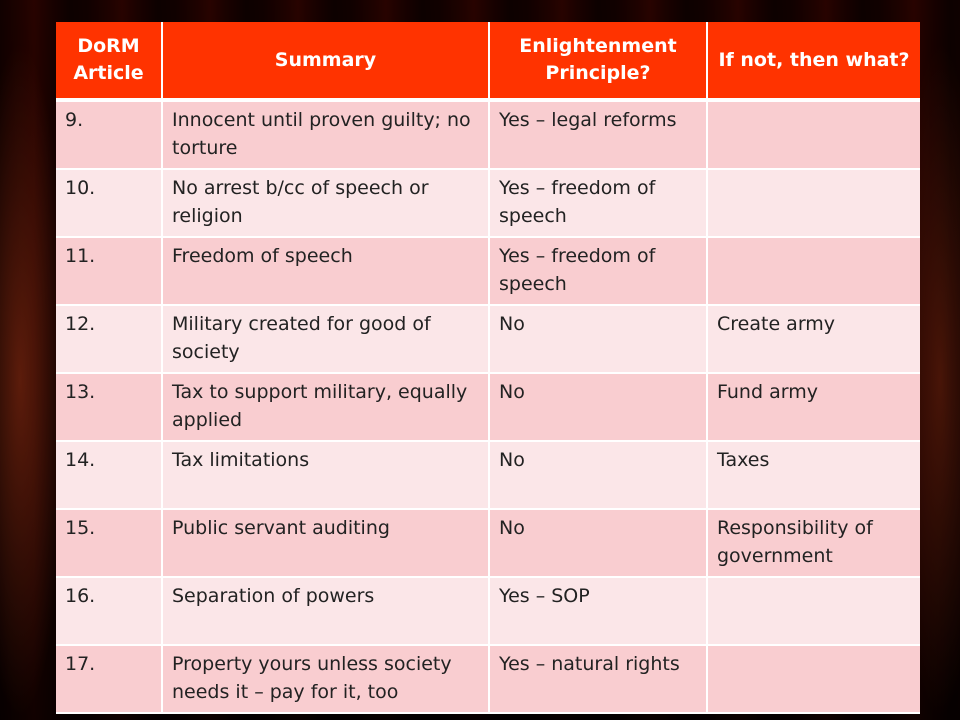 This screenshot has width=960, height=720. Describe the element at coordinates (109, 679) in the screenshot. I see `article-cell: 17.` at that location.